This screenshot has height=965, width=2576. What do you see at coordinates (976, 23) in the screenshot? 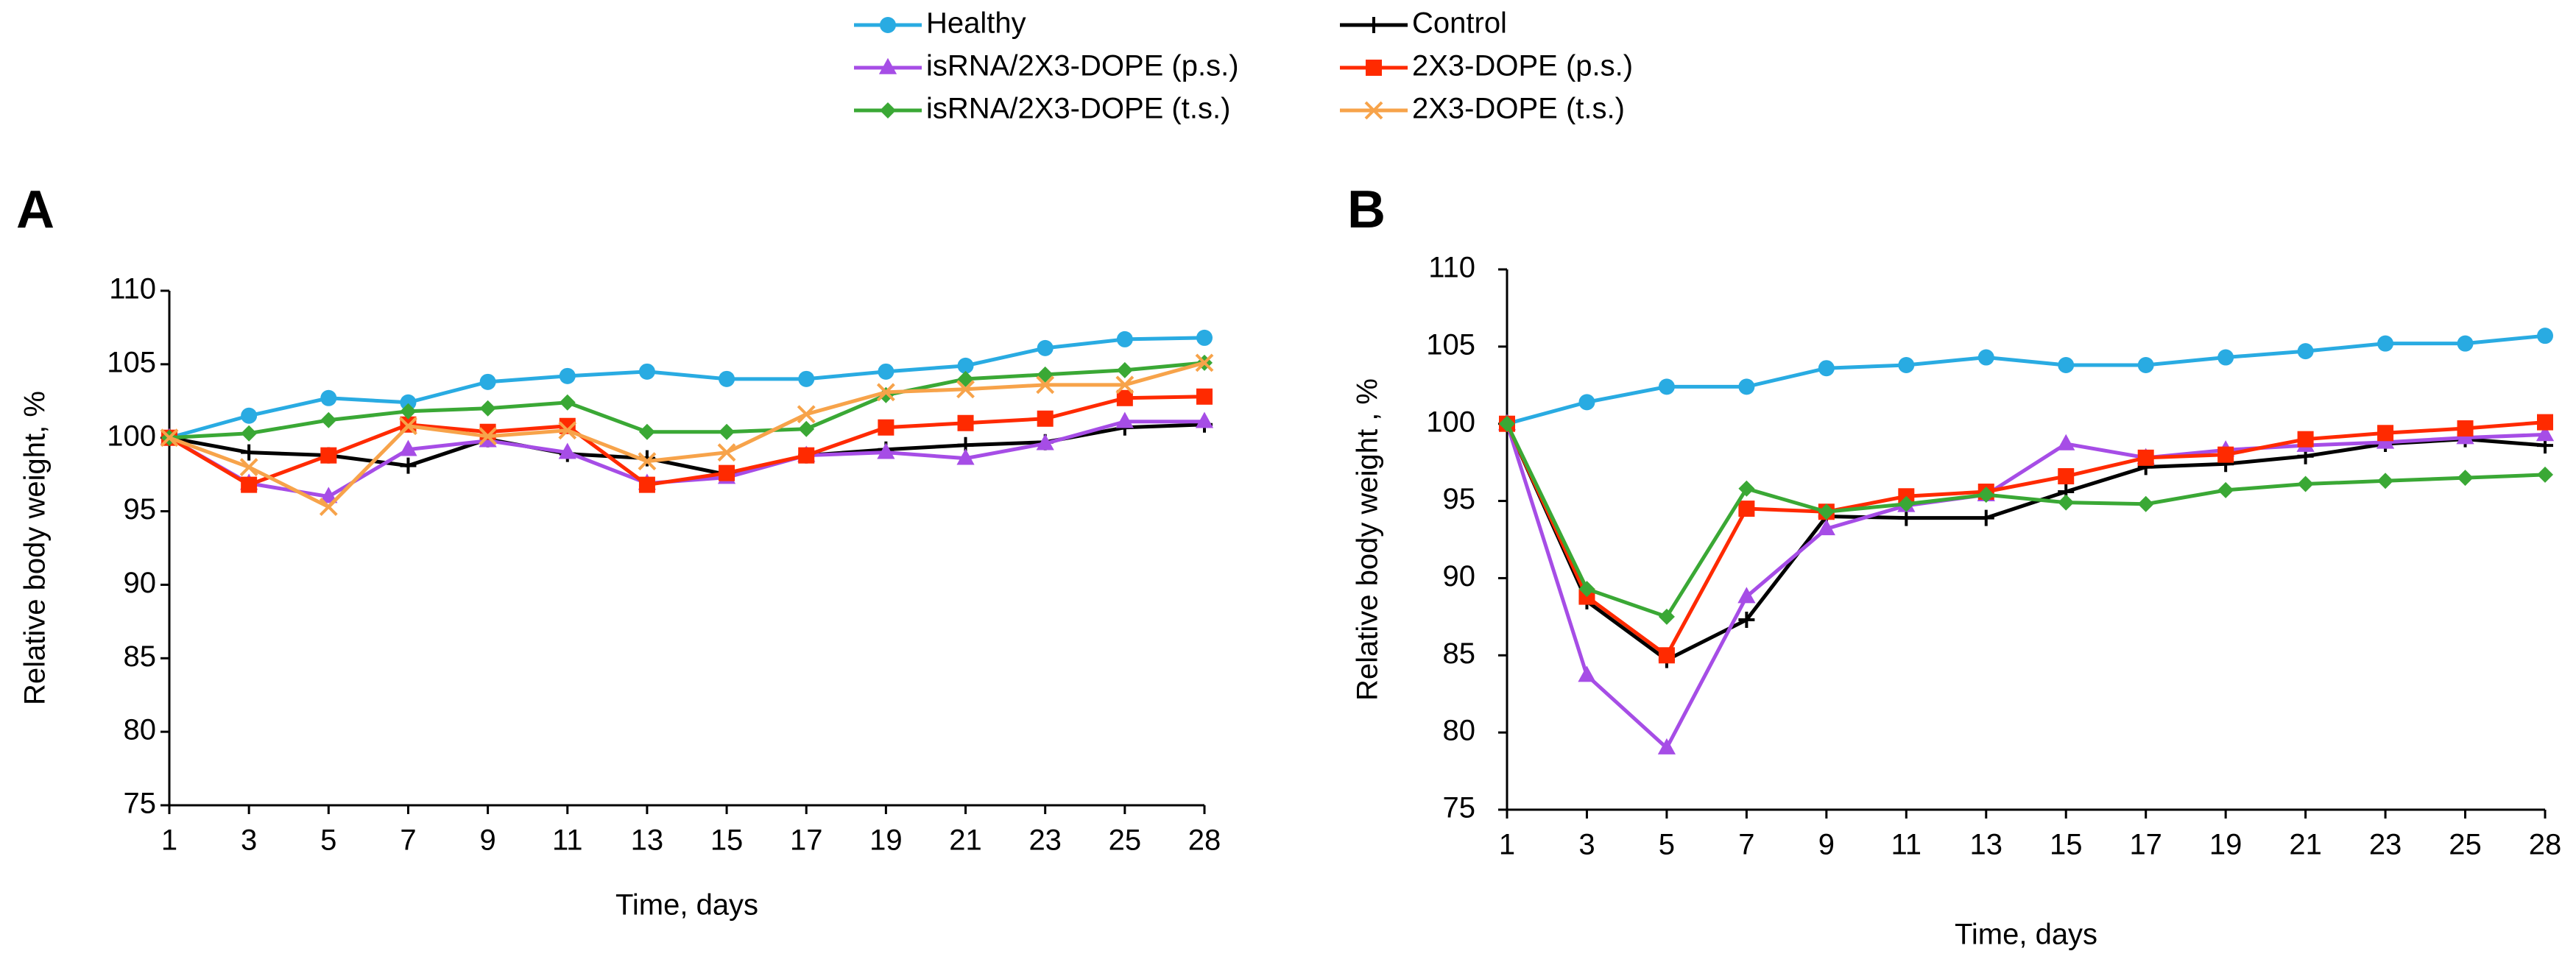
I see `legend-label: Healthy` at bounding box center [976, 23].